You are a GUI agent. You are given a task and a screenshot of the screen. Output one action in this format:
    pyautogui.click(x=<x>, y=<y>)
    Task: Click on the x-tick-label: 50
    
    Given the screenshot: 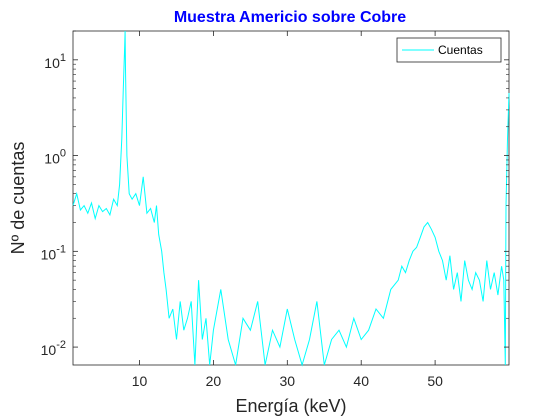 What is the action you would take?
    pyautogui.click(x=435, y=381)
    